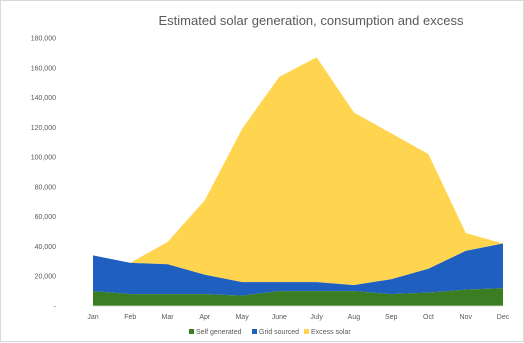  I want to click on legend-item: Grid sourced, so click(275, 332).